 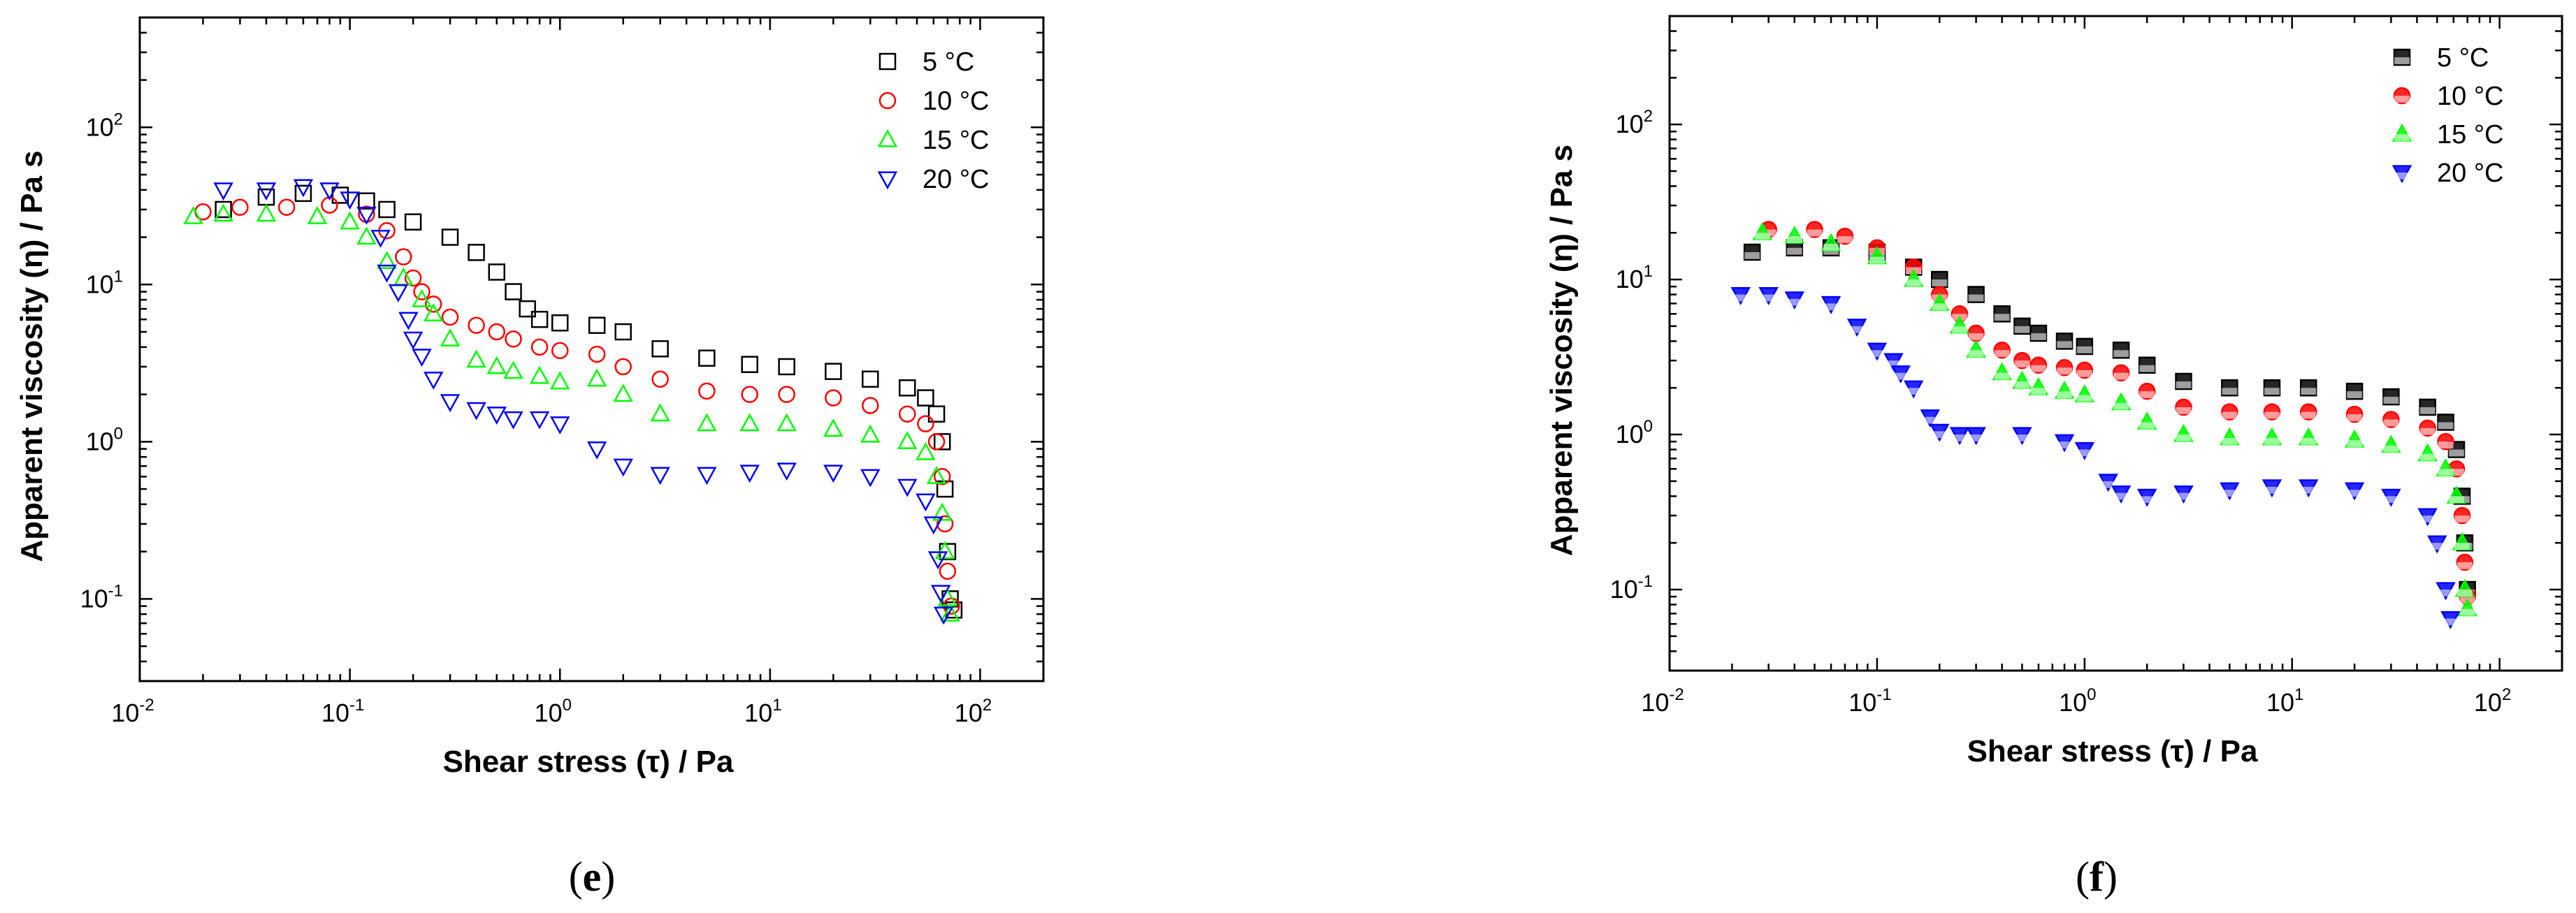 I want to click on x-tick-label: 10², so click(x=974, y=711).